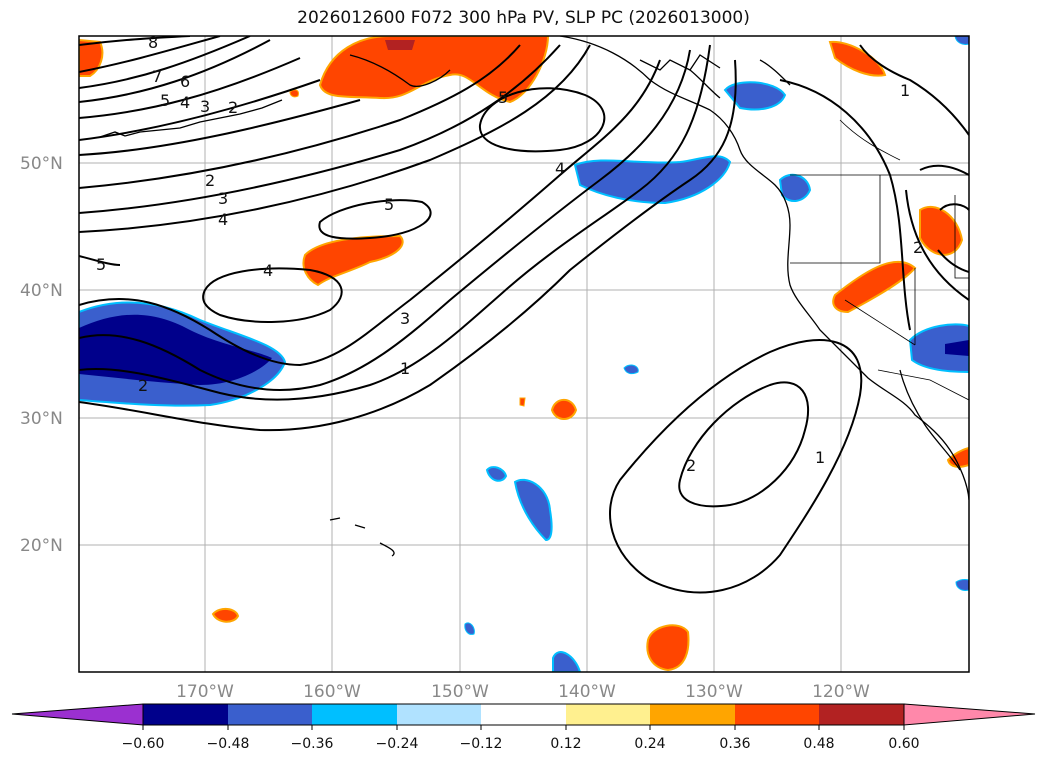  Describe the element at coordinates (649, 744) in the screenshot. I see `colorbar-tick-label: 0.24` at that location.